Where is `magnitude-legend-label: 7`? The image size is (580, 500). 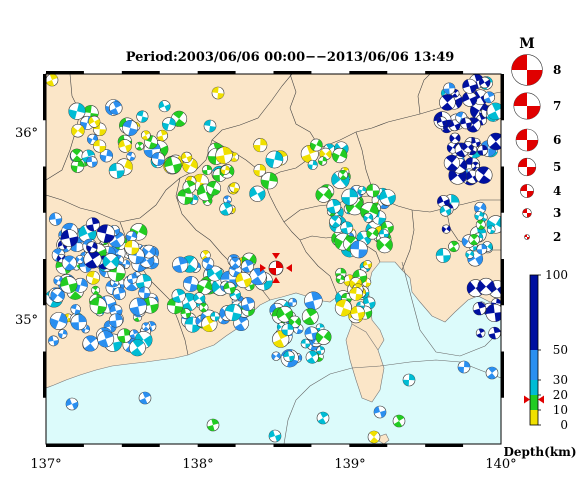
magnitude-legend-label: 7 is located at coordinates (557, 106).